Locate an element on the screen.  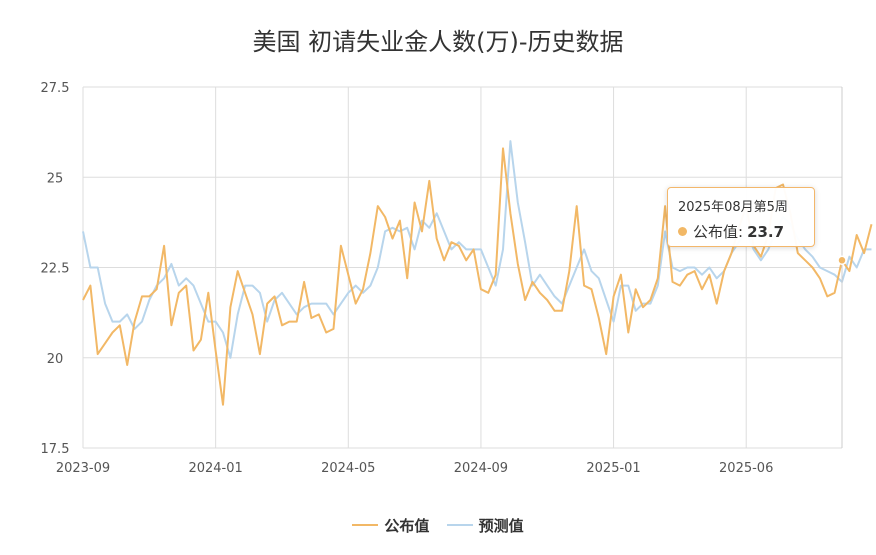
legend-item-published: 公布值 is located at coordinates (390, 525).